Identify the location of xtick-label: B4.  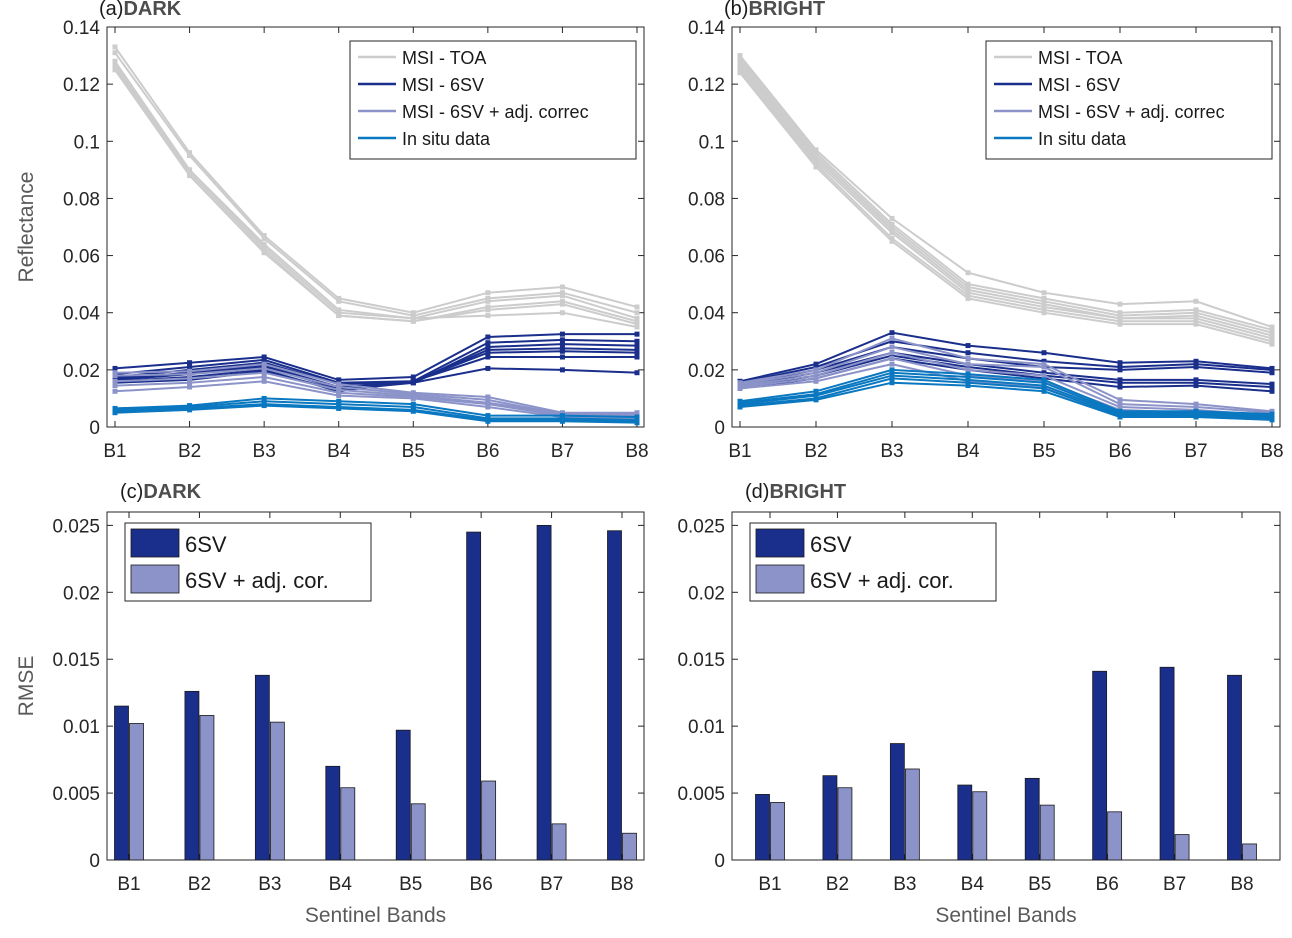
(339, 451).